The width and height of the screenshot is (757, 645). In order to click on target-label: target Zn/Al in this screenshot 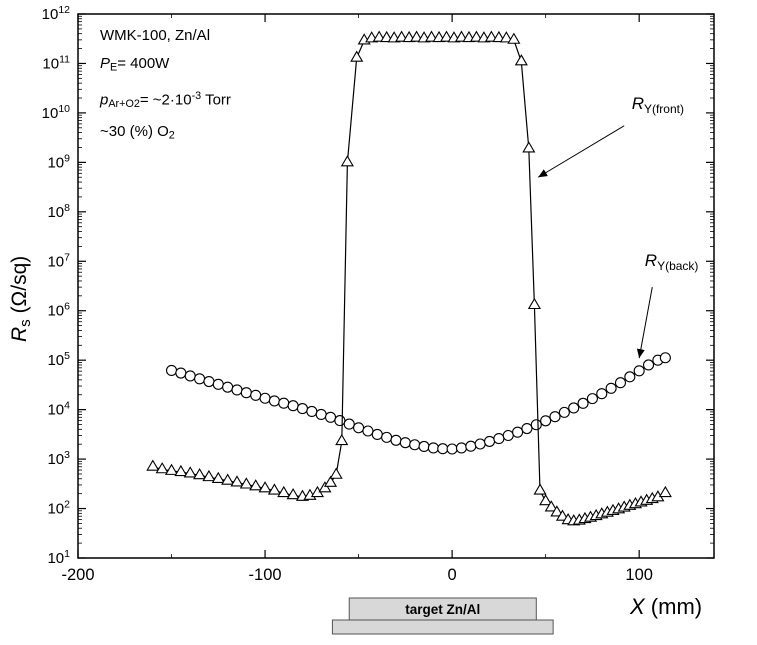, I will do `click(442, 609)`.